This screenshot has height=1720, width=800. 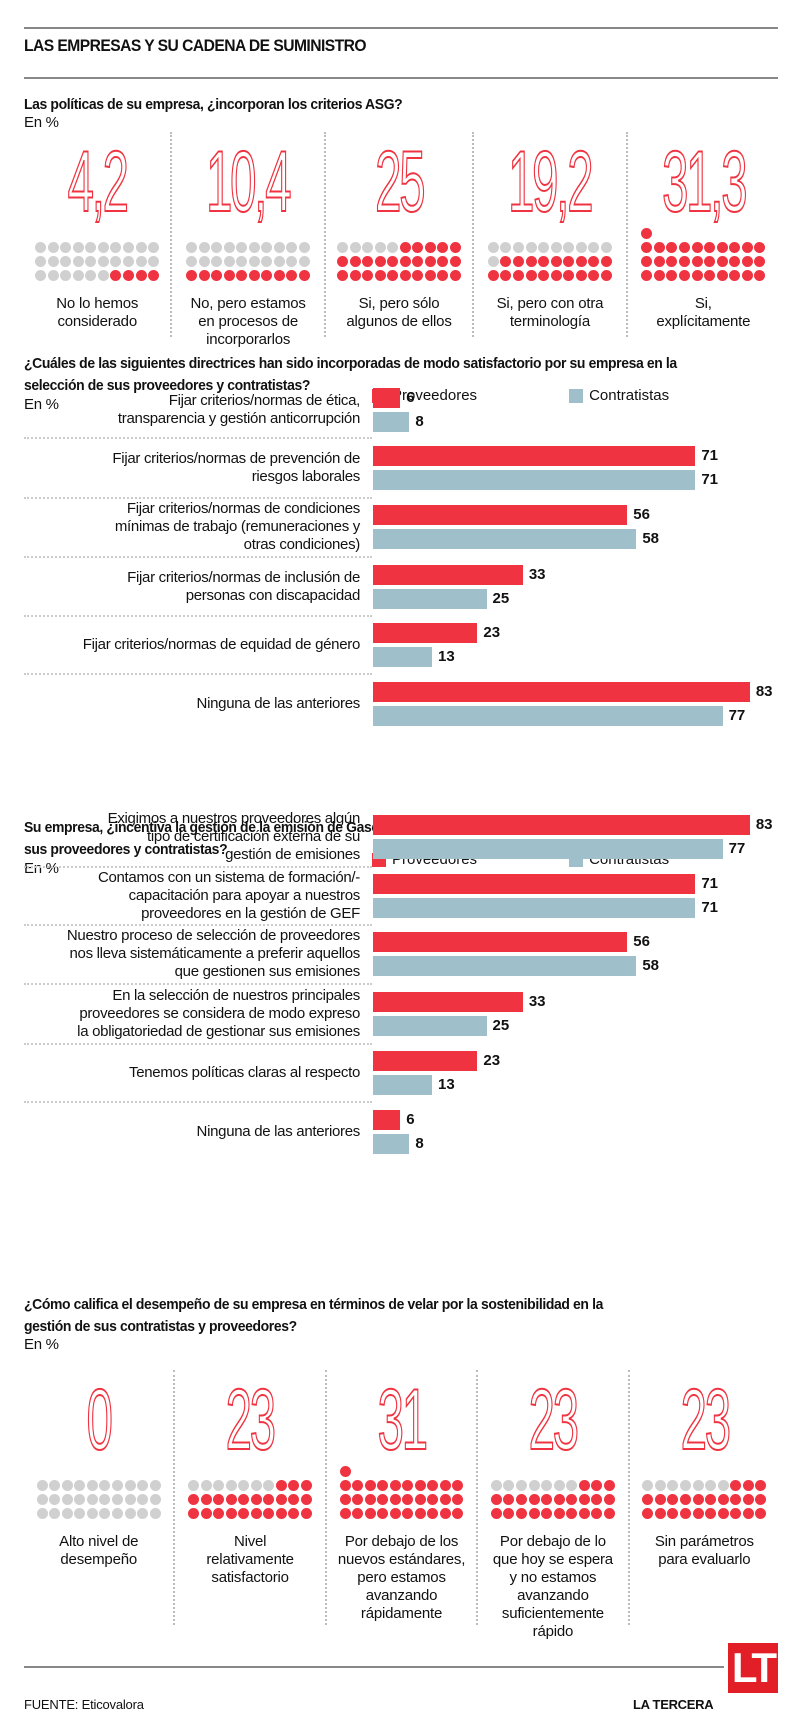 What do you see at coordinates (126, 849) in the screenshot?
I see `q3-question-line-2: sus proveedores y contratistas?` at bounding box center [126, 849].